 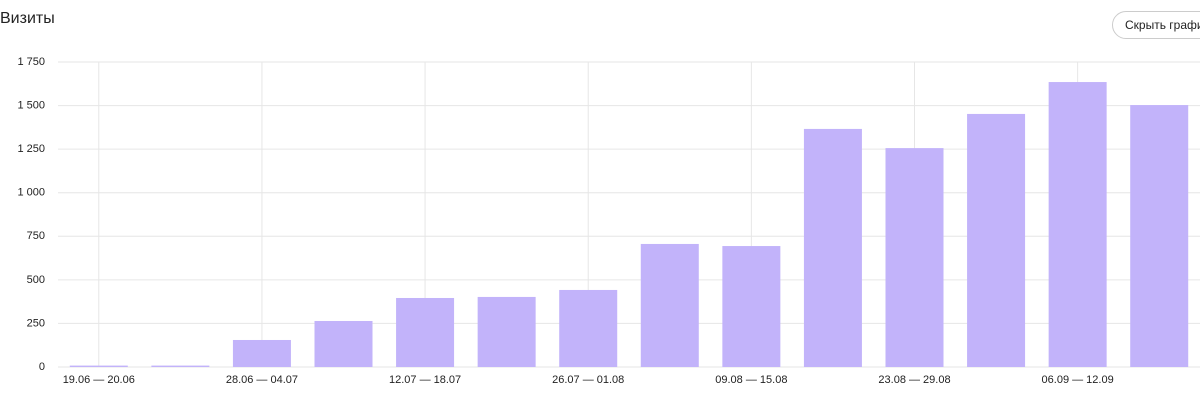 What do you see at coordinates (425, 380) in the screenshot?
I see `x-tick-label: 12.07 — 18.07` at bounding box center [425, 380].